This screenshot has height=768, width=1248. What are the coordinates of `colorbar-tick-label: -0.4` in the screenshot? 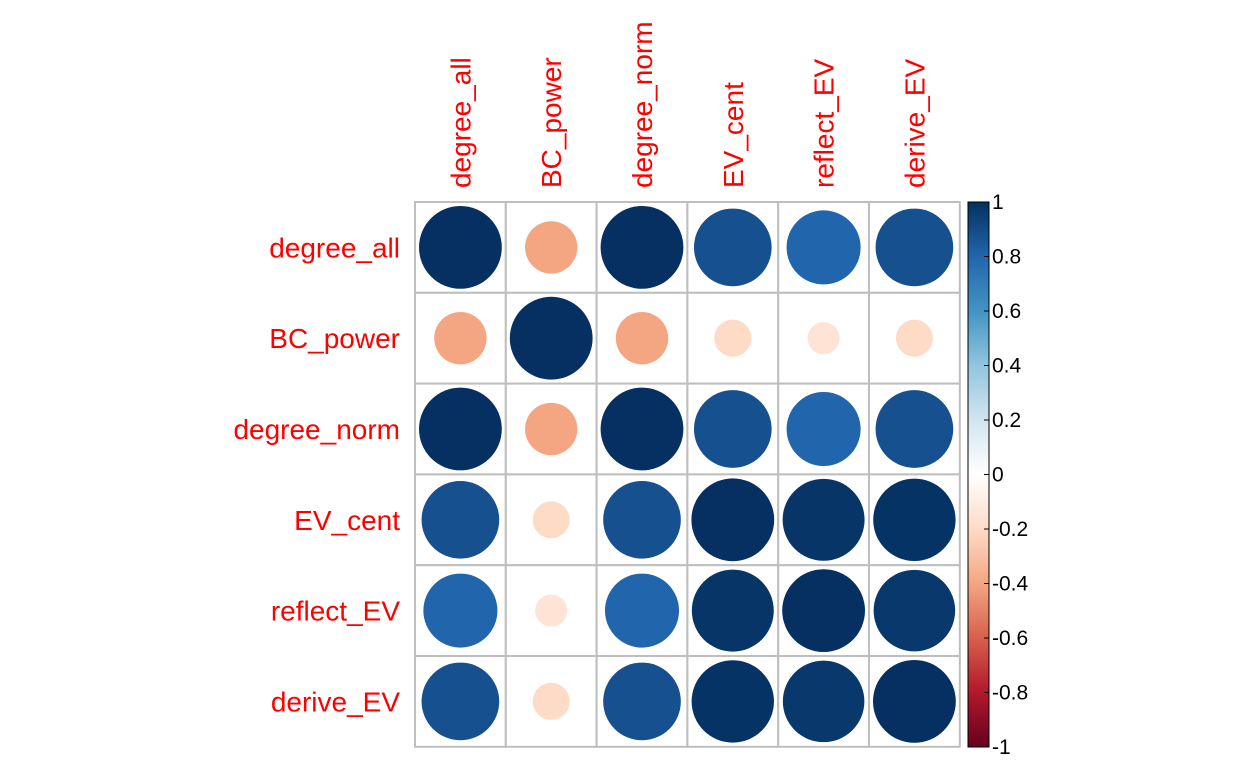 It's located at (1010, 584).